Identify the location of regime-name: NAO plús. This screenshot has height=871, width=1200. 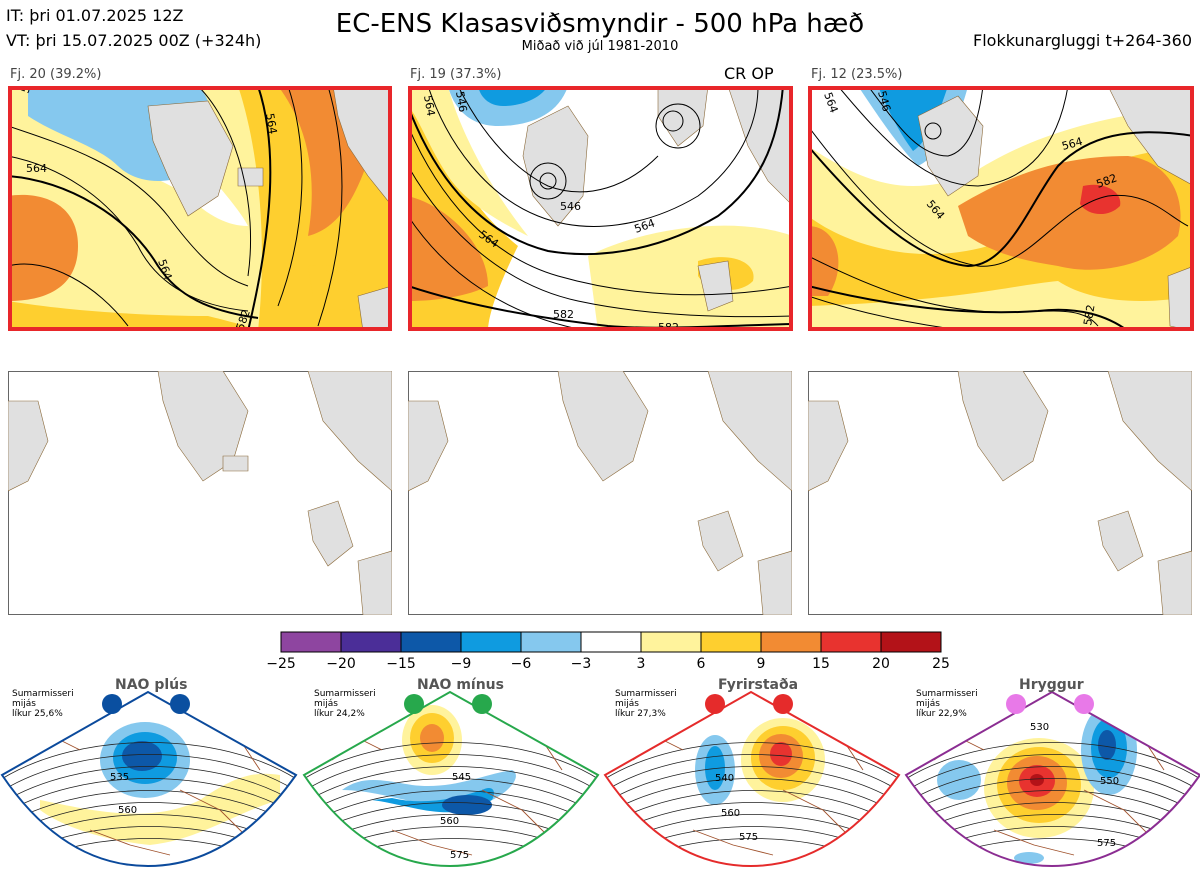
(151, 685).